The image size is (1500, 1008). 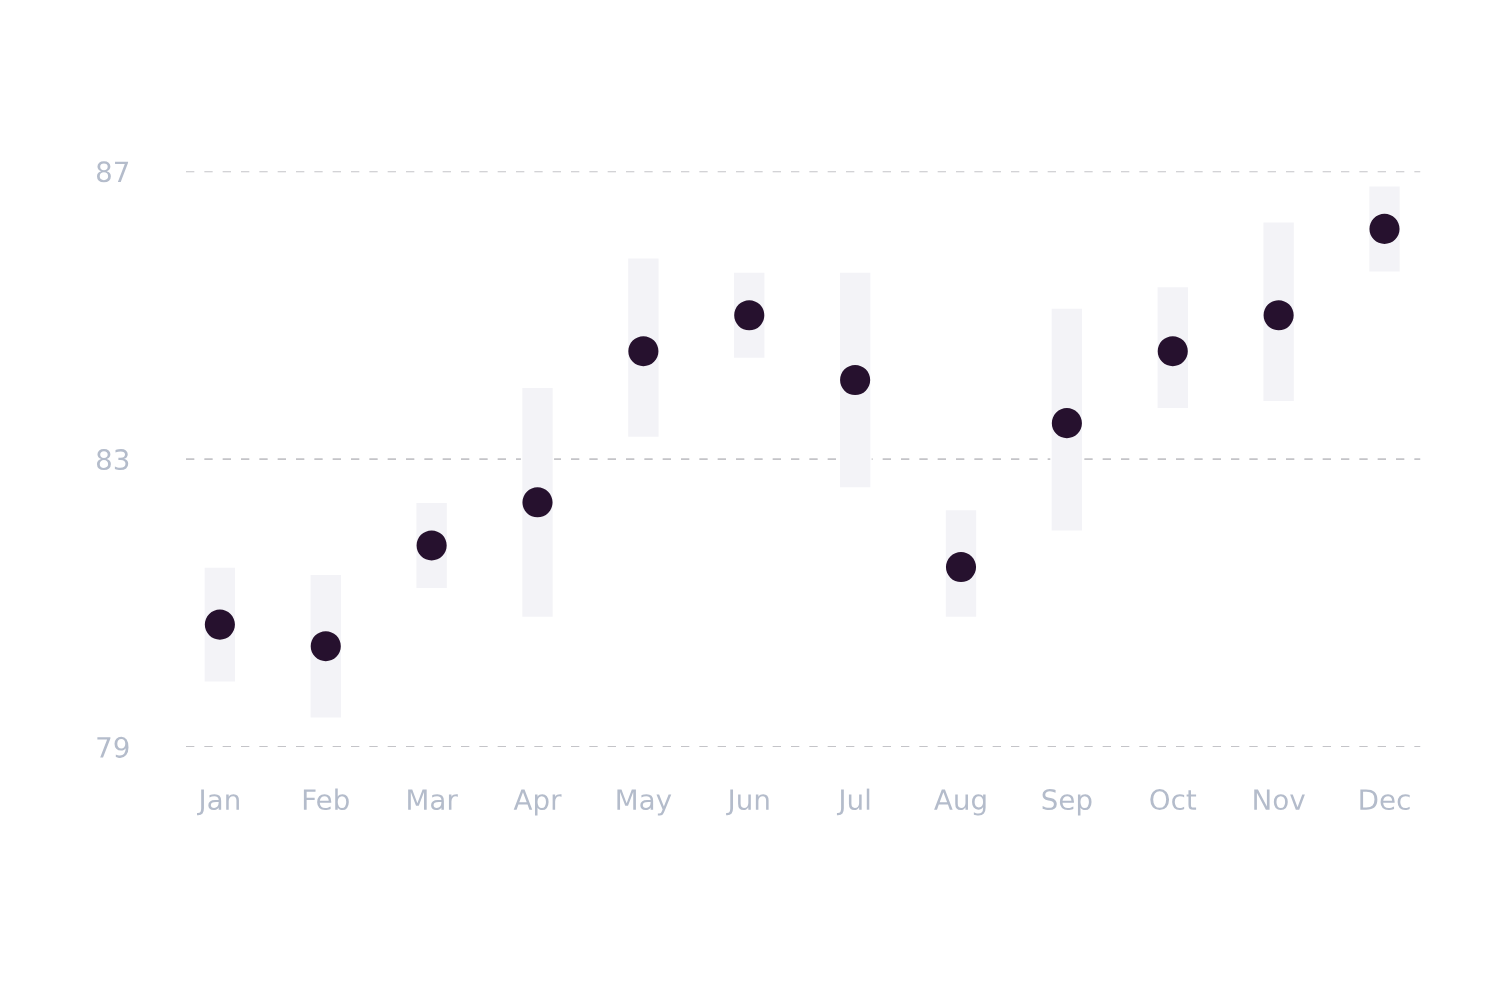 What do you see at coordinates (326, 799) in the screenshot?
I see `x-tick-label: Feb` at bounding box center [326, 799].